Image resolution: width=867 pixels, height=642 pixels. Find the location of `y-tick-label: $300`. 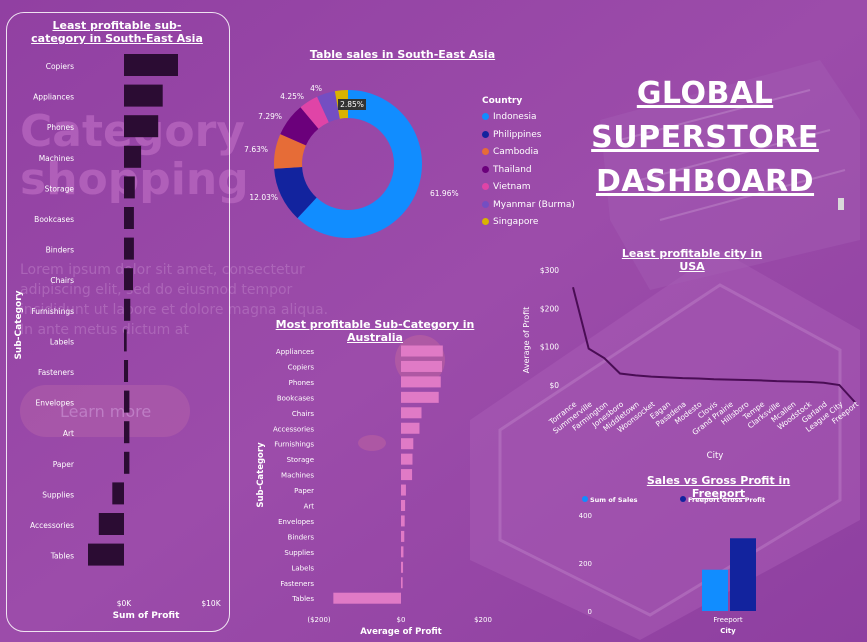

y-tick-label: $300 is located at coordinates (549, 270).